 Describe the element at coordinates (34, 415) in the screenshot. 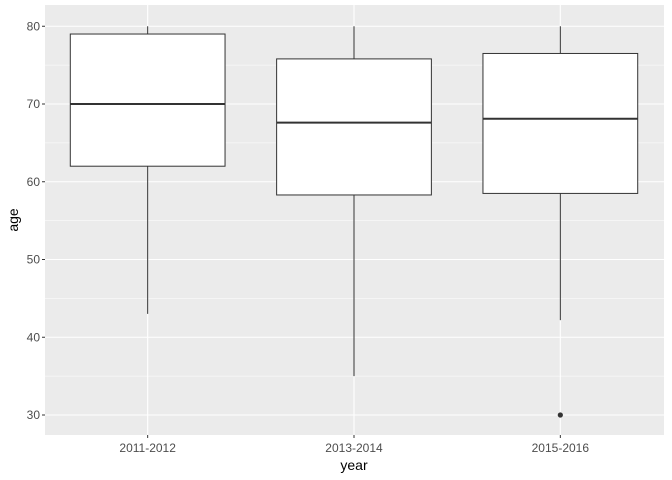

I see `y-tick-label: 30` at that location.